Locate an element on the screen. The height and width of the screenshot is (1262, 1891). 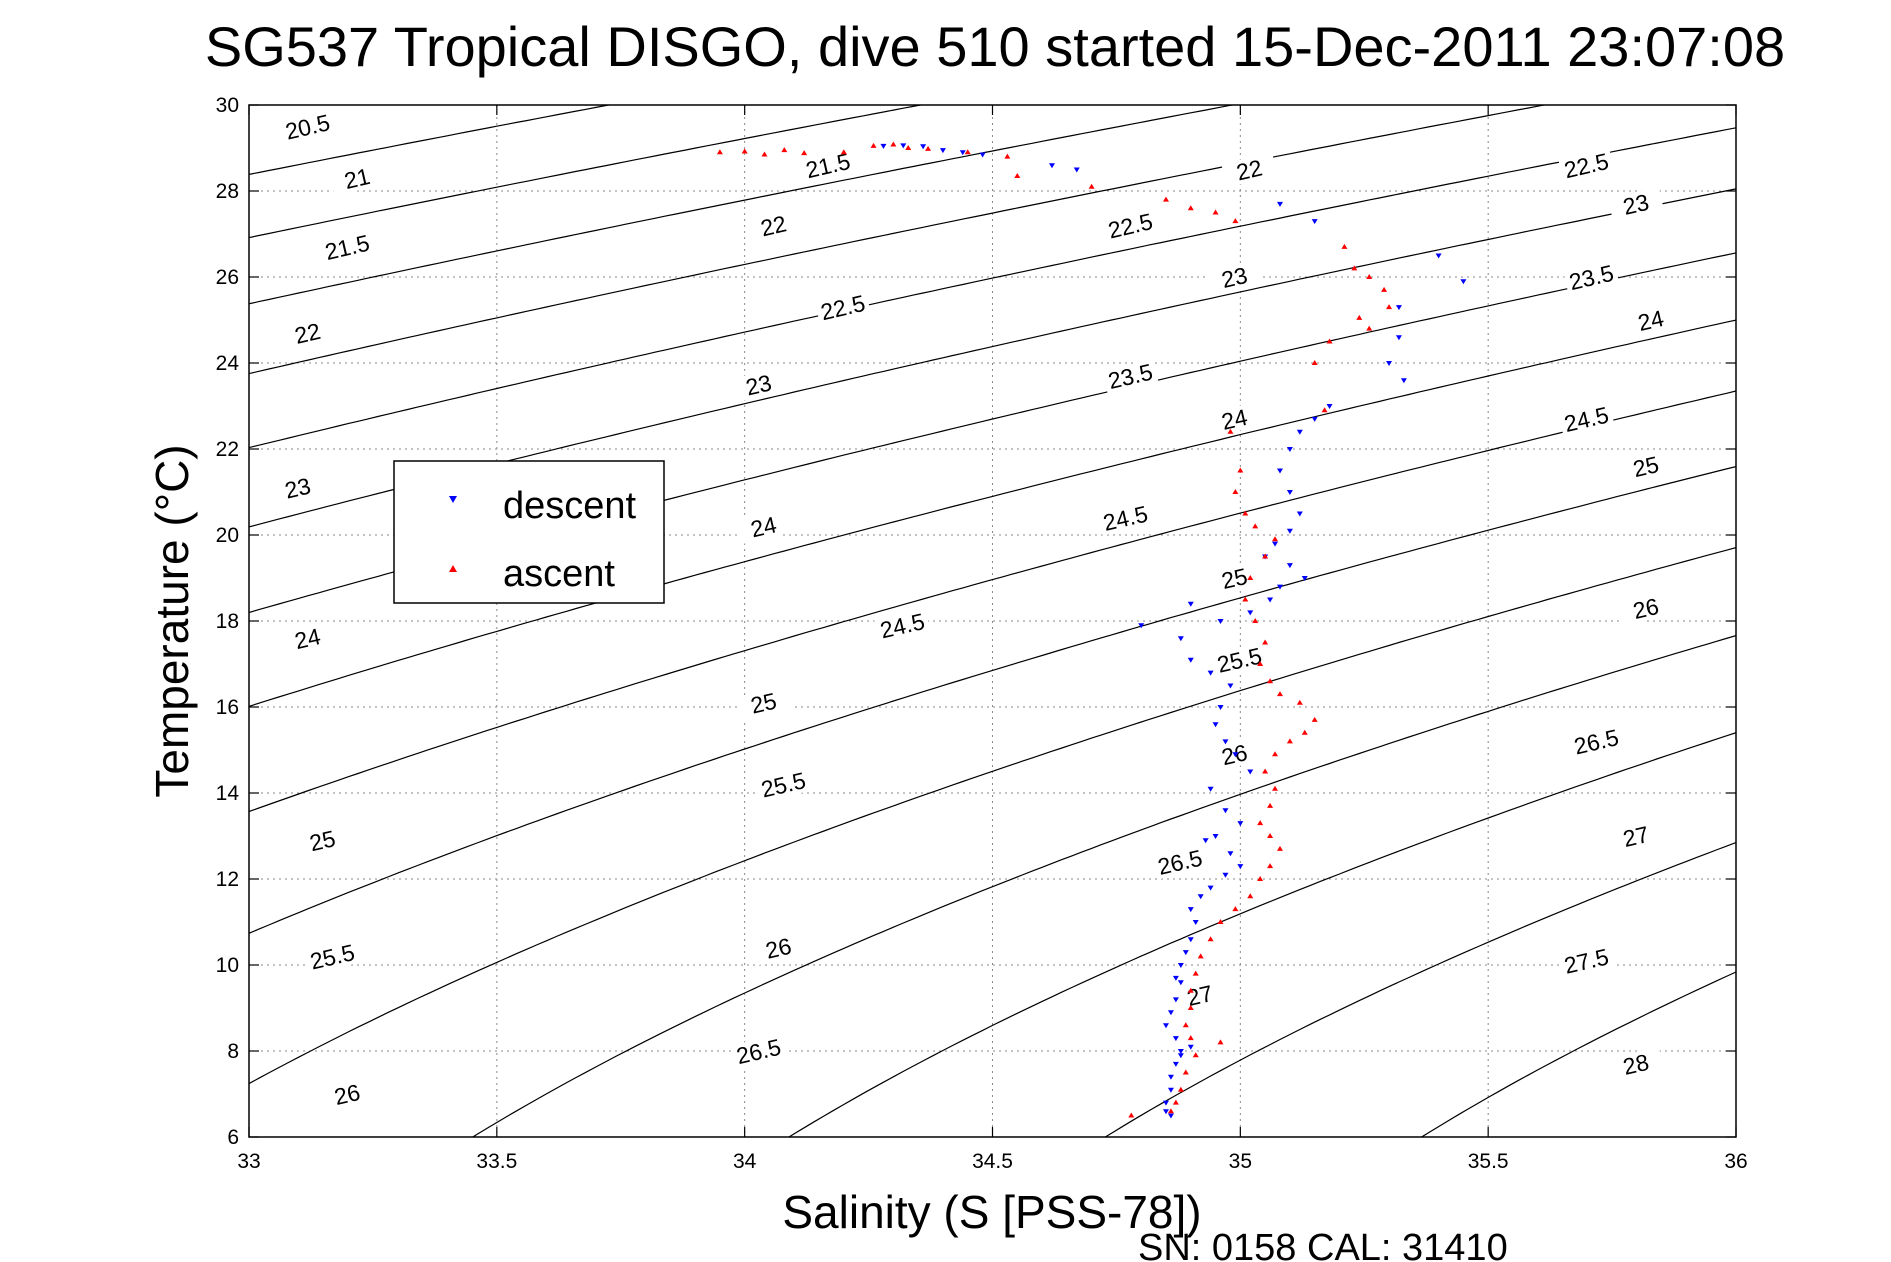
contour-label: 25 is located at coordinates (322, 840).